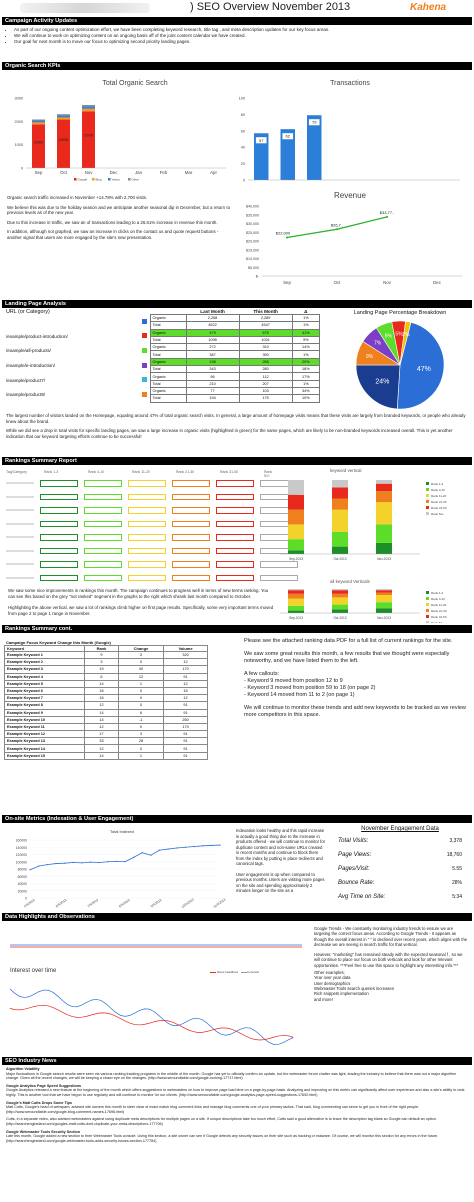  I want to click on color-swatch, so click(145, 336).